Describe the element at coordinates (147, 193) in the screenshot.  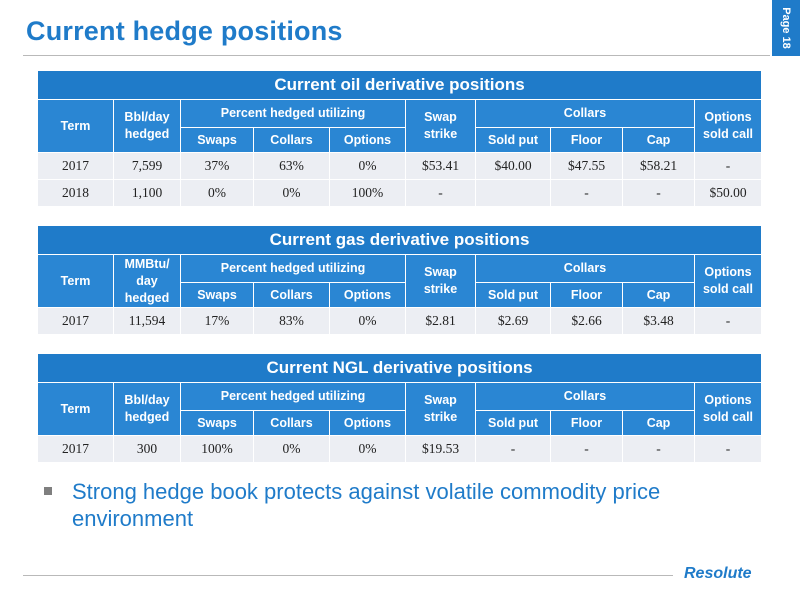
I see `volume-cell: 1,100` at that location.